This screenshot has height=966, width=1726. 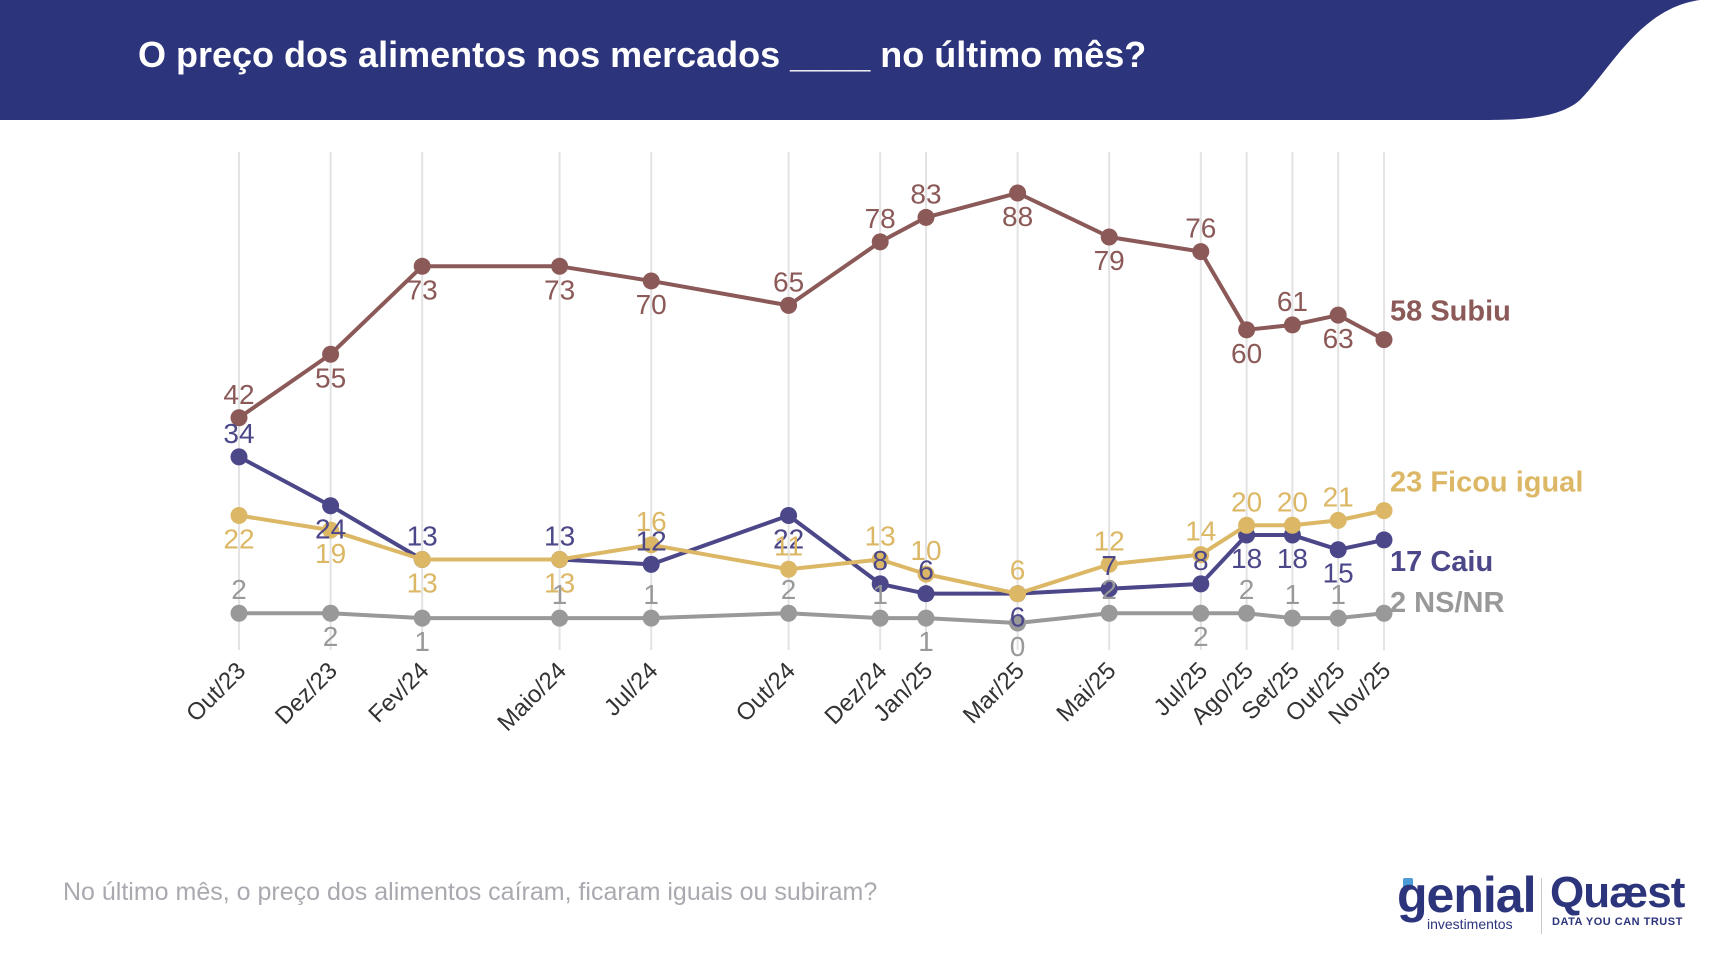 What do you see at coordinates (1247, 589) in the screenshot?
I see `data-label-nsnr-ago-25: 2` at bounding box center [1247, 589].